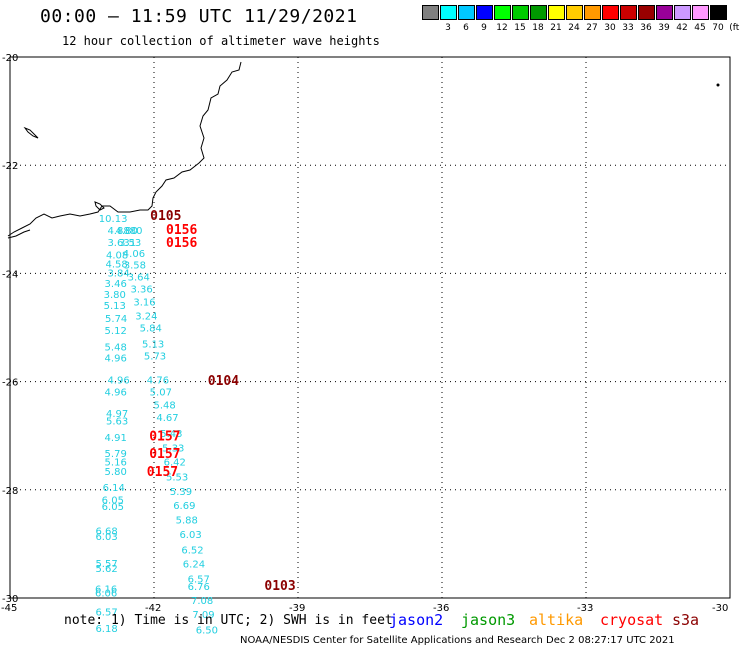 This screenshot has height=650, width=740. I want to click on mission-label-jason2: jason2, so click(416, 620).